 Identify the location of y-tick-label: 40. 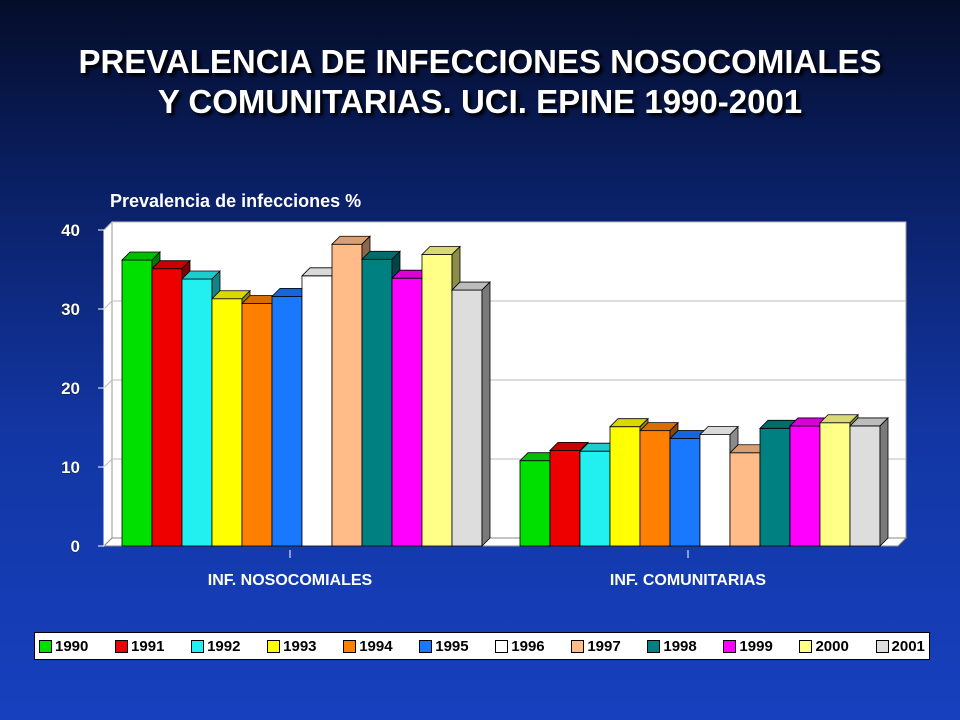
(70, 230).